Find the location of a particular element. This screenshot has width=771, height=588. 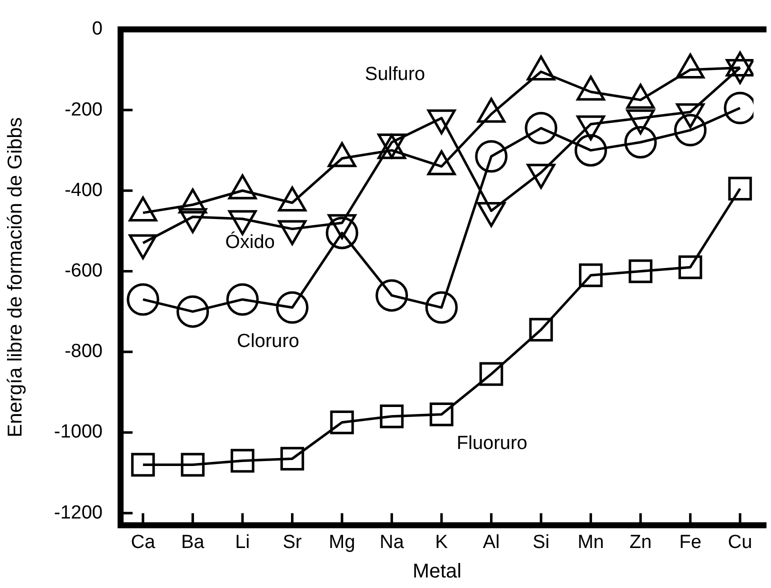

annotation: Sulfuro is located at coordinates (395, 75).